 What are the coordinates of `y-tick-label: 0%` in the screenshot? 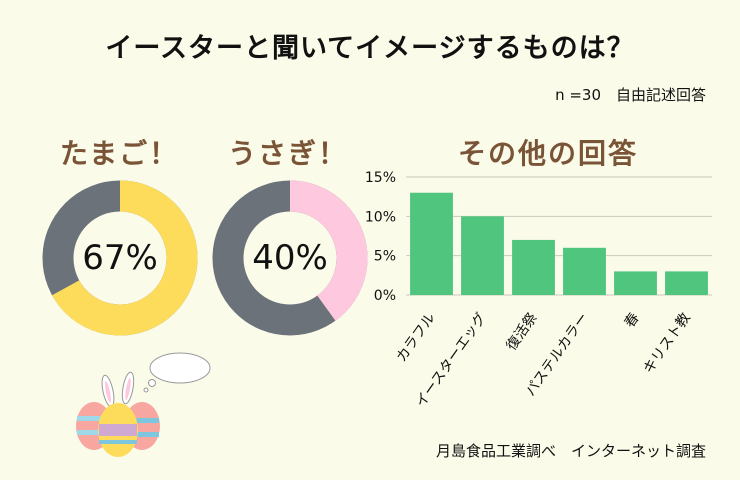 It's located at (385, 296).